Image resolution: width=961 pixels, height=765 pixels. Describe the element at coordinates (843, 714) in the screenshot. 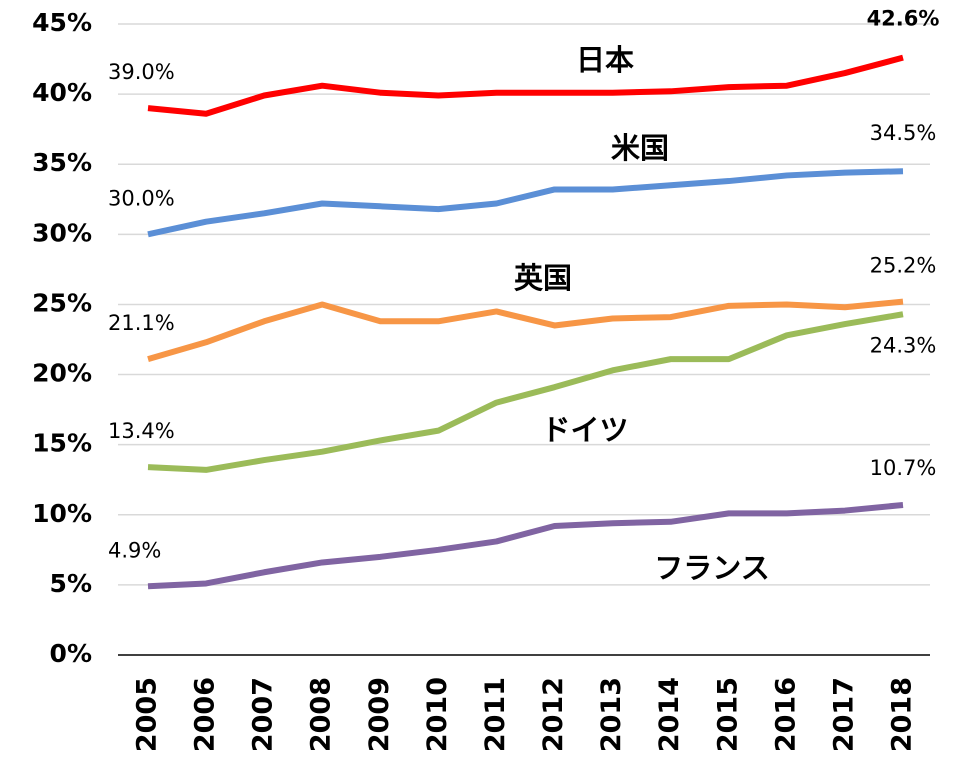

I see `x-tick-label: 2017` at that location.